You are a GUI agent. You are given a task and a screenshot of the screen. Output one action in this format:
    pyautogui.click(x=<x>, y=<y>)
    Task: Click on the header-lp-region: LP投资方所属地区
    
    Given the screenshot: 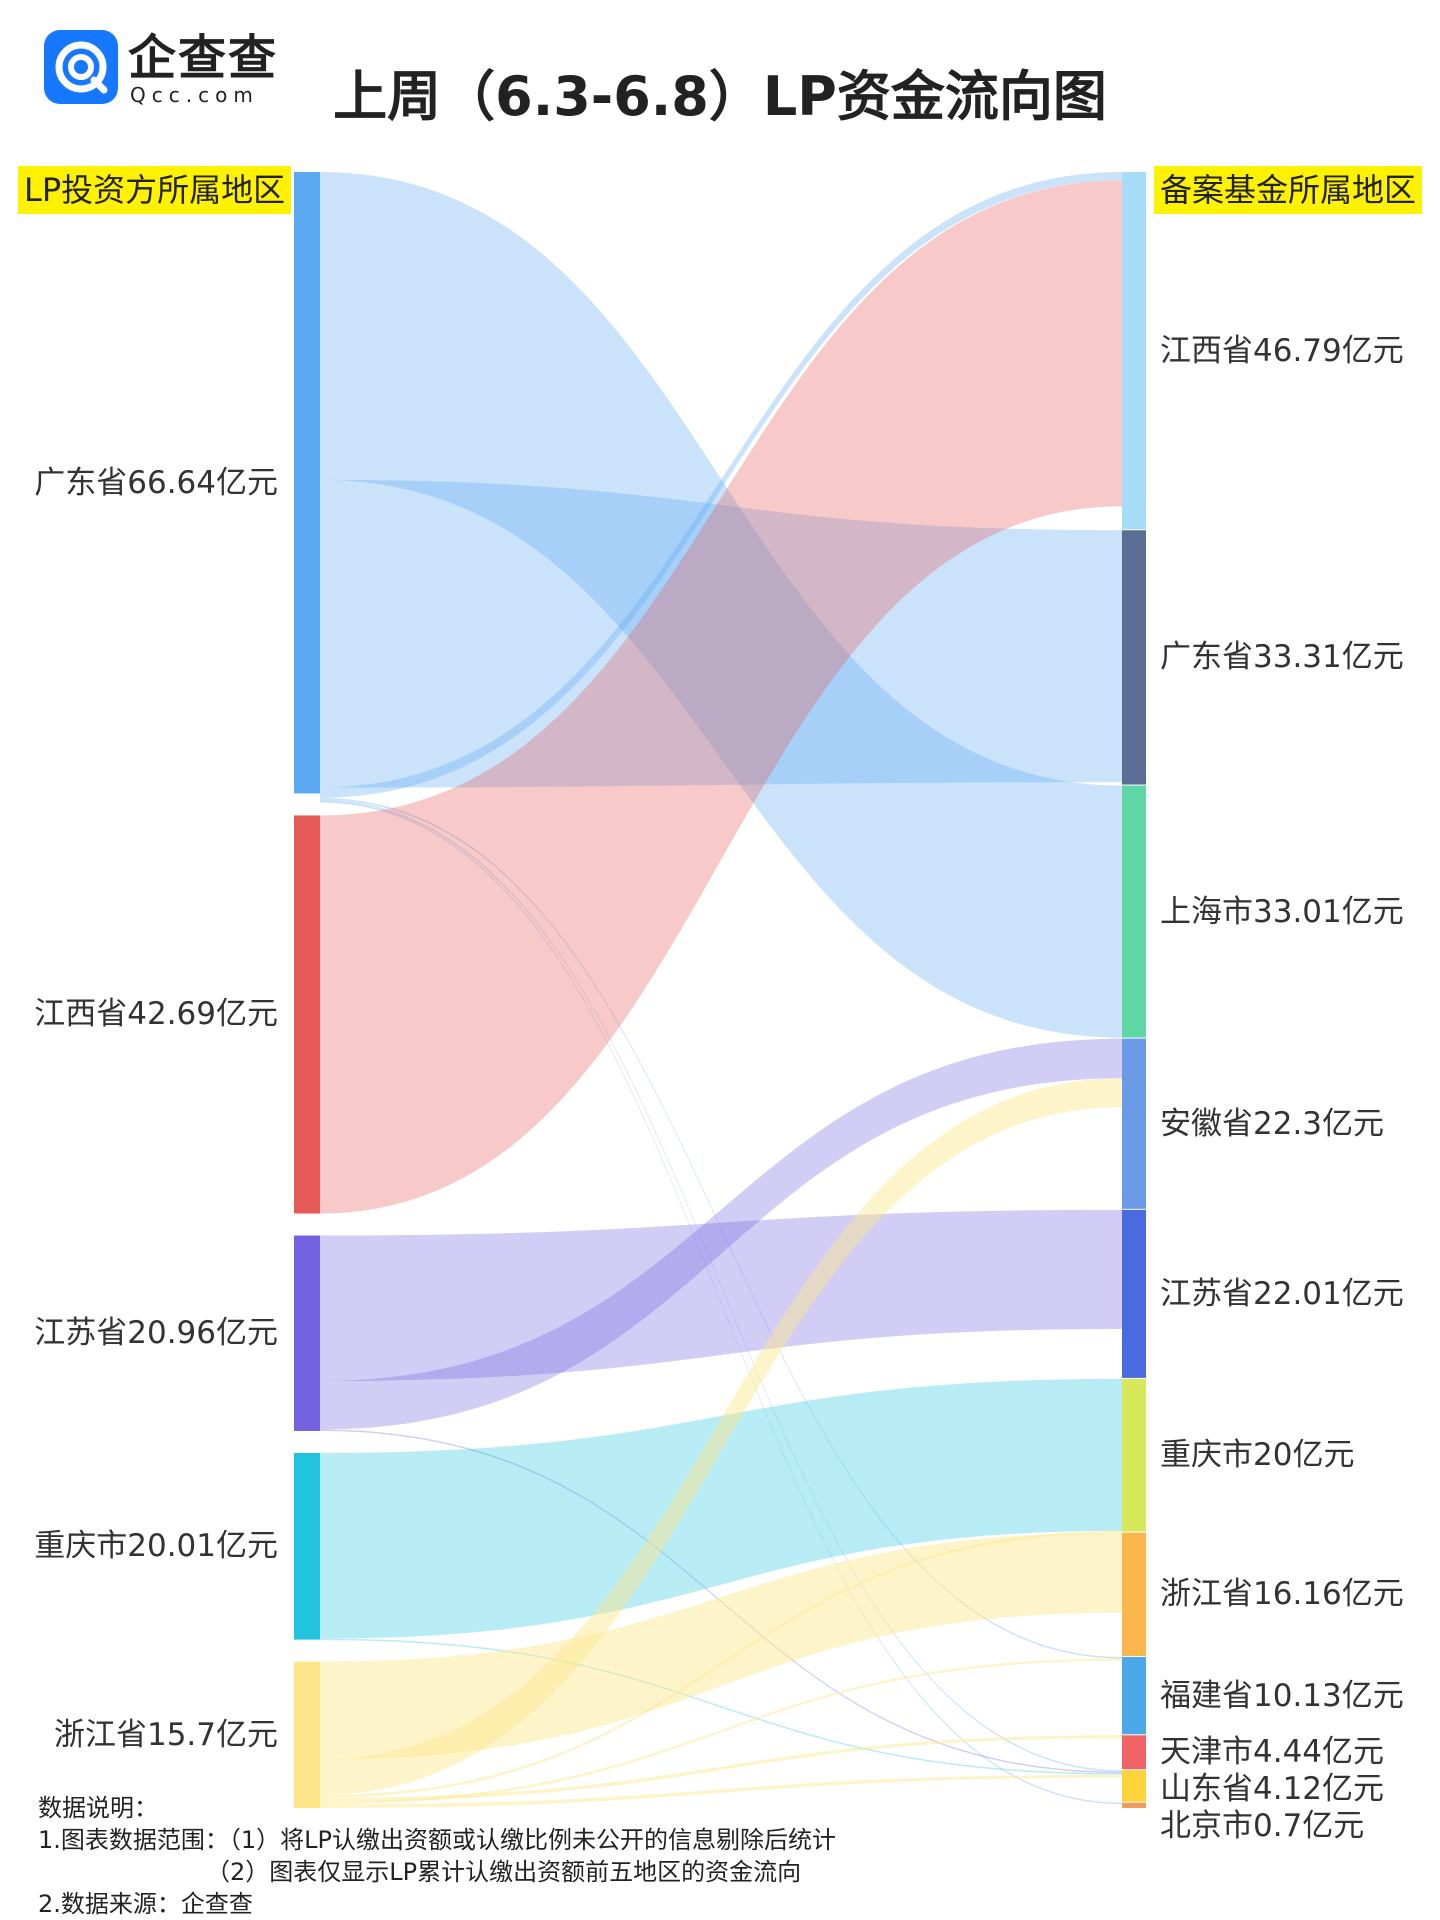 What is the action you would take?
    pyautogui.click(x=155, y=190)
    